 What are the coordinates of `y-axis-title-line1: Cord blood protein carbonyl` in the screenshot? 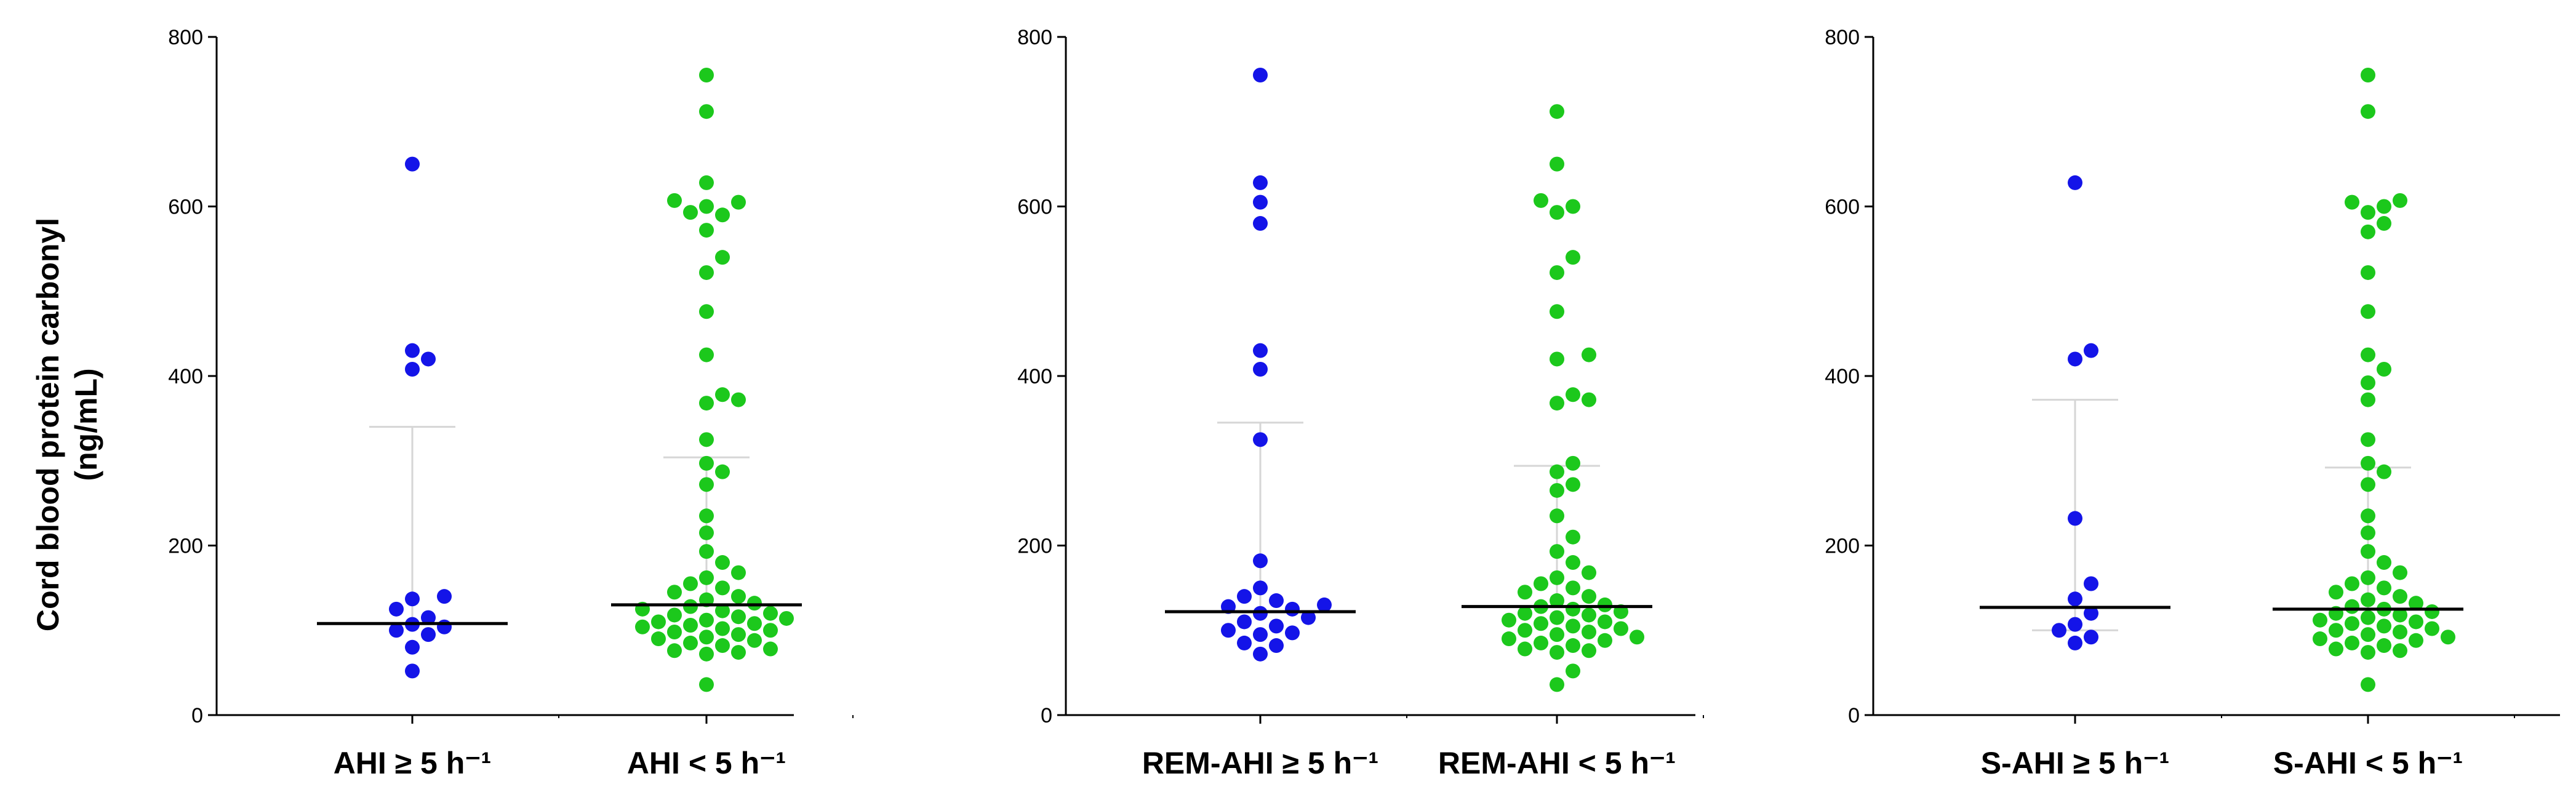 It's located at (48, 424).